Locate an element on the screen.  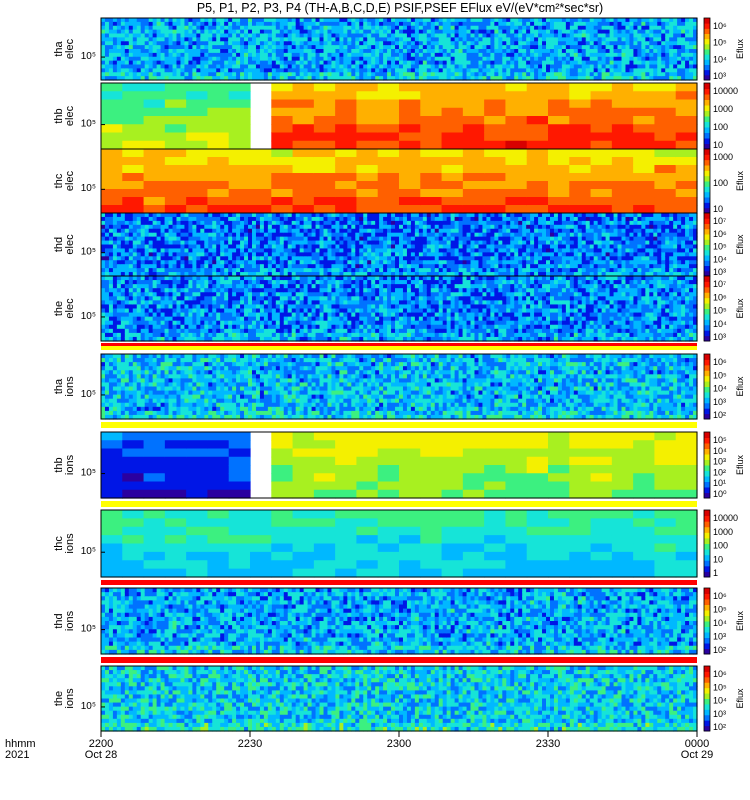
panel-thc-elec: thc elec 10⁵ 1000 100 10 Eflux is located at coordinates (399, 181).